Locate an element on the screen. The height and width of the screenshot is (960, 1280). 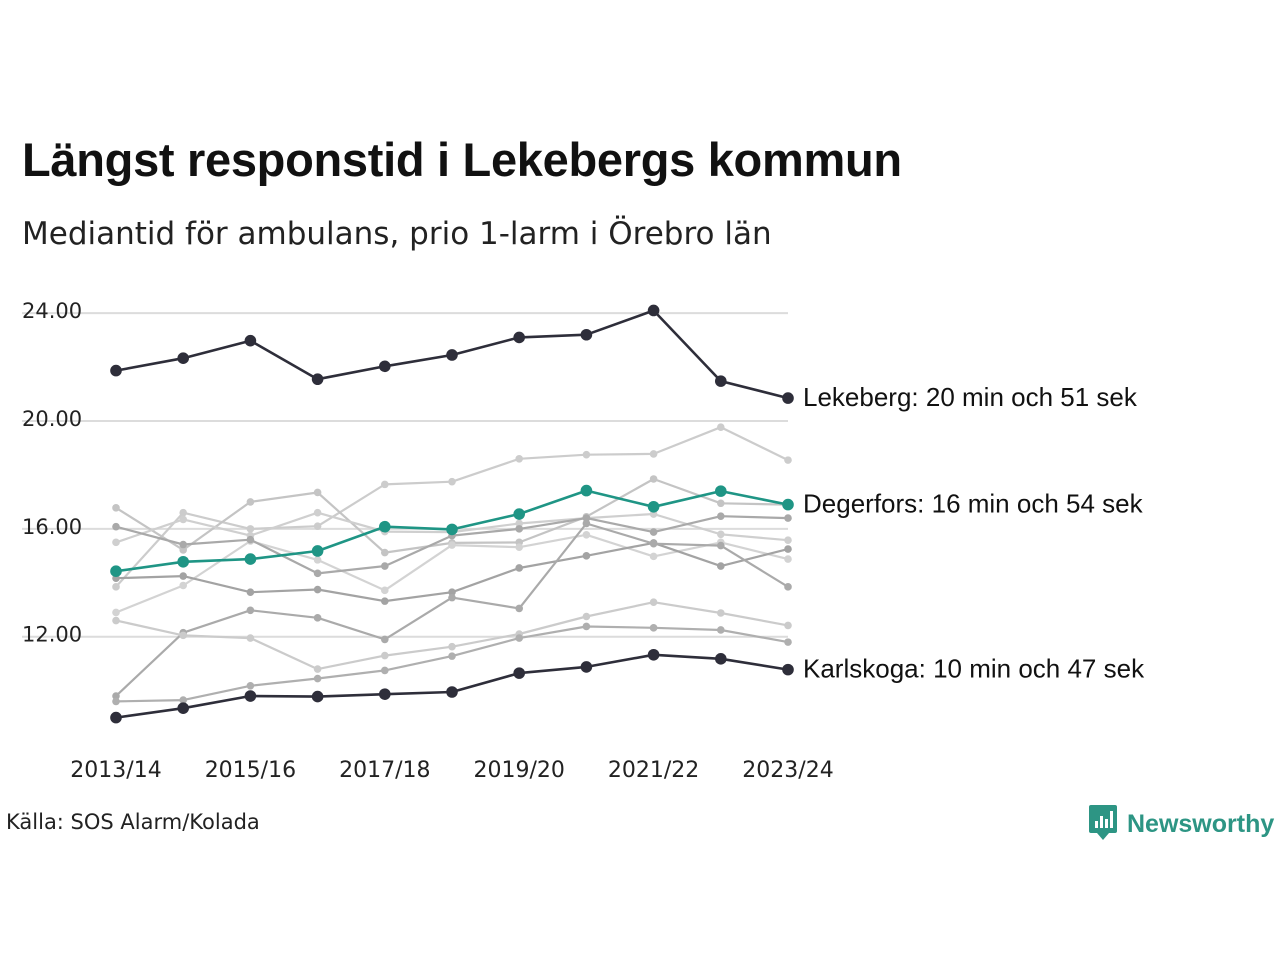
brand-name: Newsworthy is located at coordinates (1201, 823).